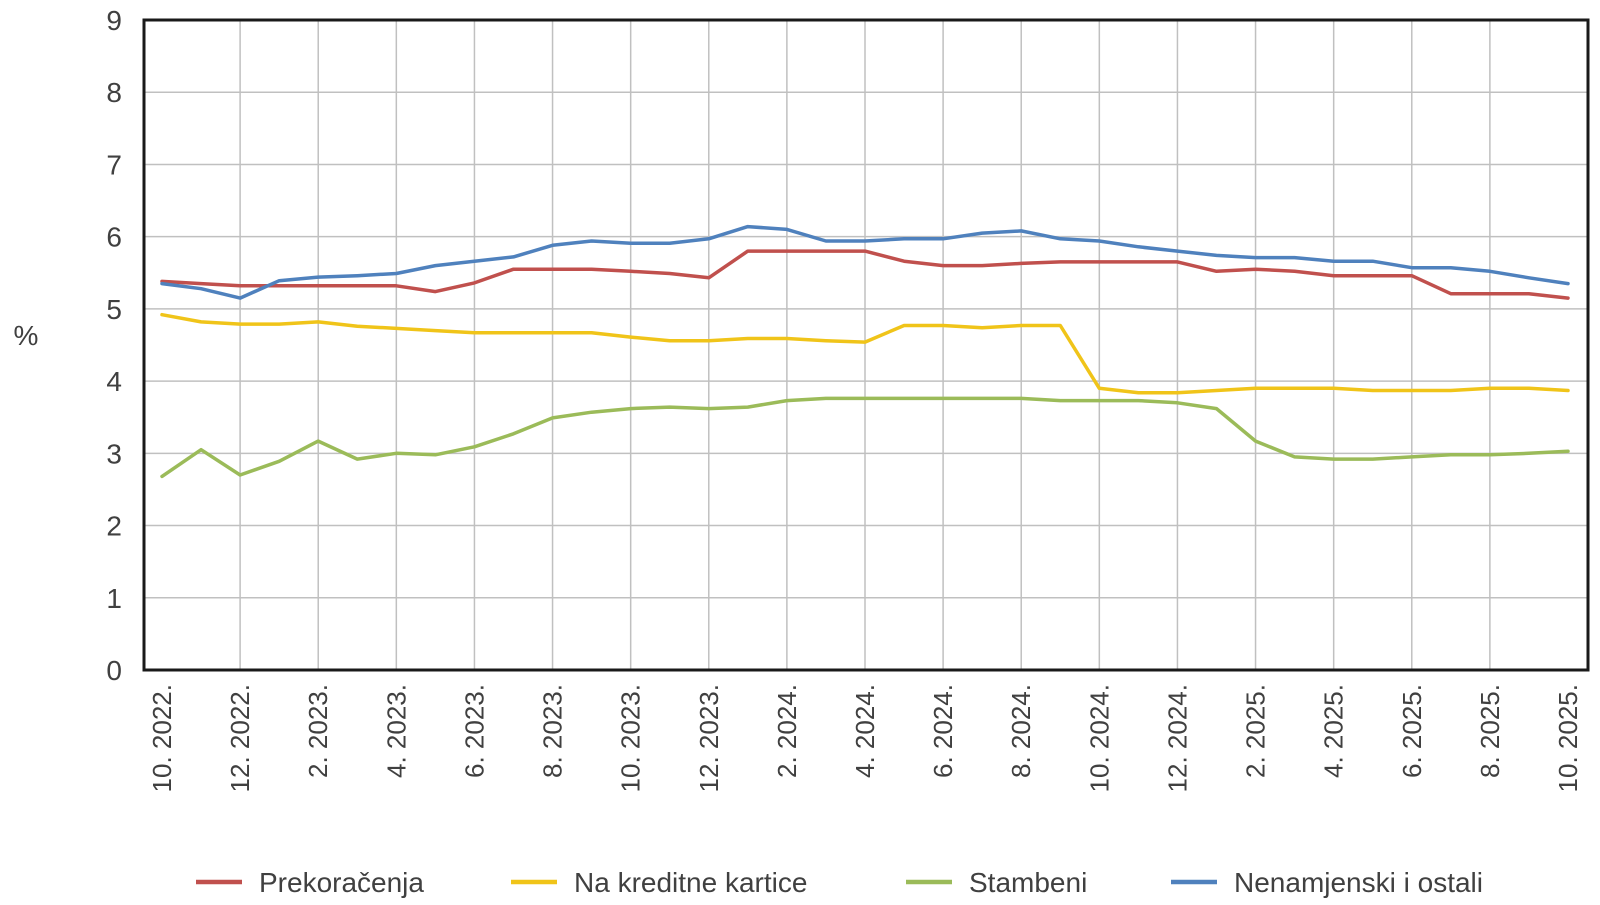 The height and width of the screenshot is (905, 1600). What do you see at coordinates (943, 731) in the screenshot?
I see `x-tick-label: 6. 2024.` at bounding box center [943, 731].